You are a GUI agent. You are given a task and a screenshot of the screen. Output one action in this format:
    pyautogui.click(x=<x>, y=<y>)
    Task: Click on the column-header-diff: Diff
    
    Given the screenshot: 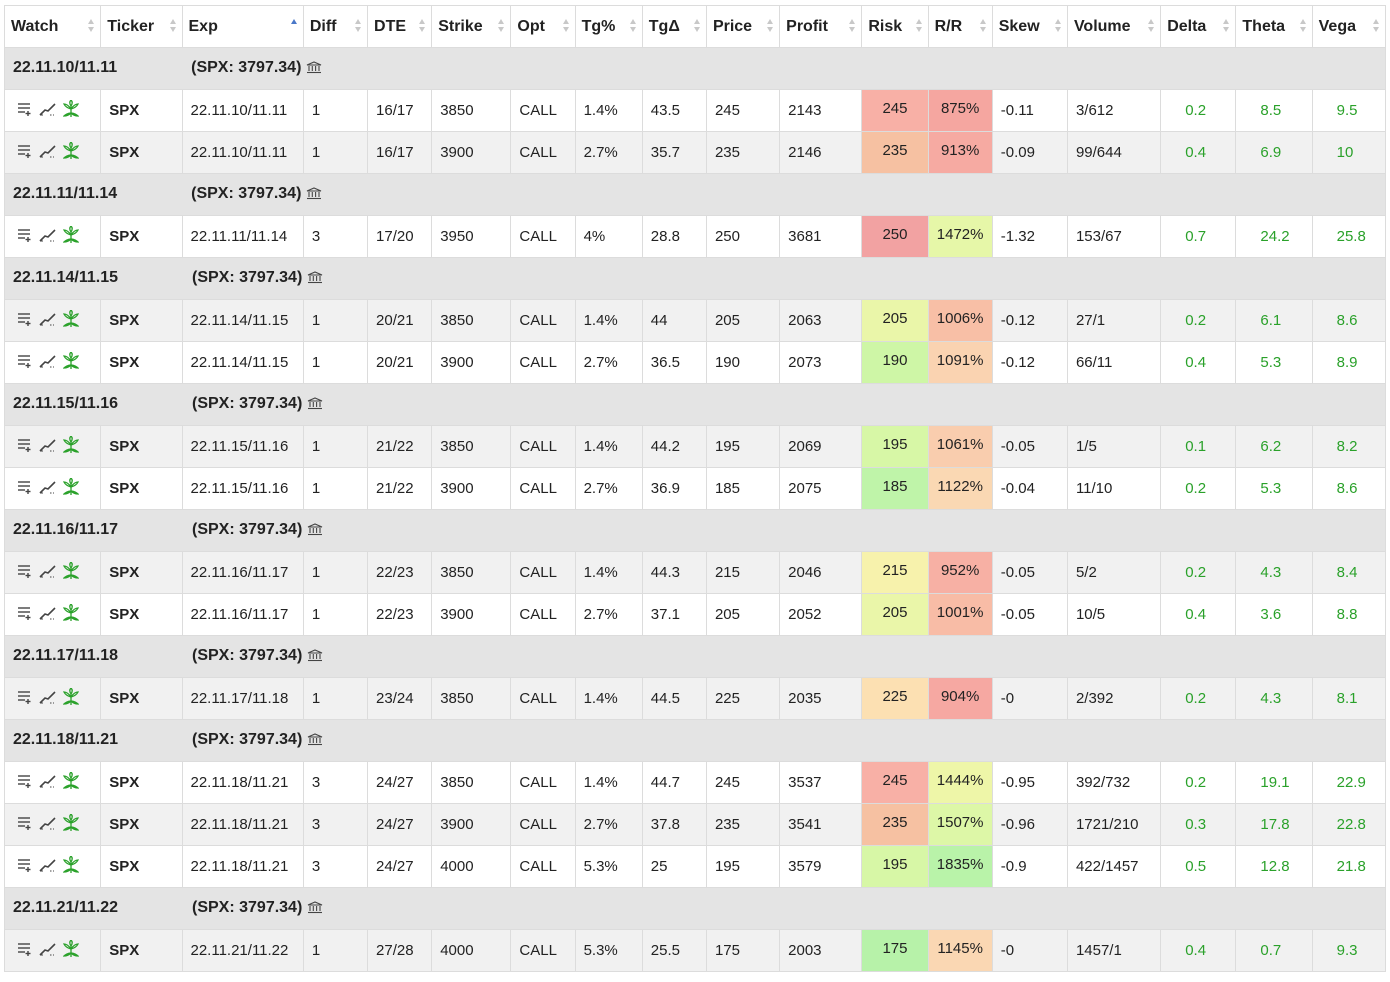 What is the action you would take?
    pyautogui.click(x=335, y=26)
    